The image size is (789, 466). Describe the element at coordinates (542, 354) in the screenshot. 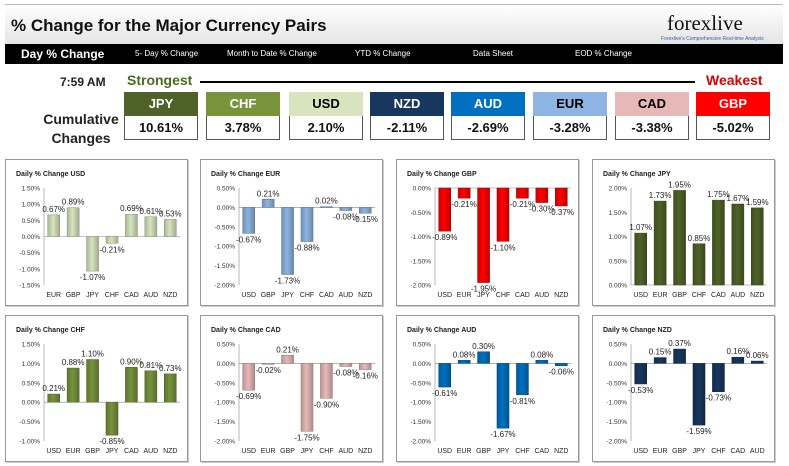

I see `data-label: 0.08%` at that location.